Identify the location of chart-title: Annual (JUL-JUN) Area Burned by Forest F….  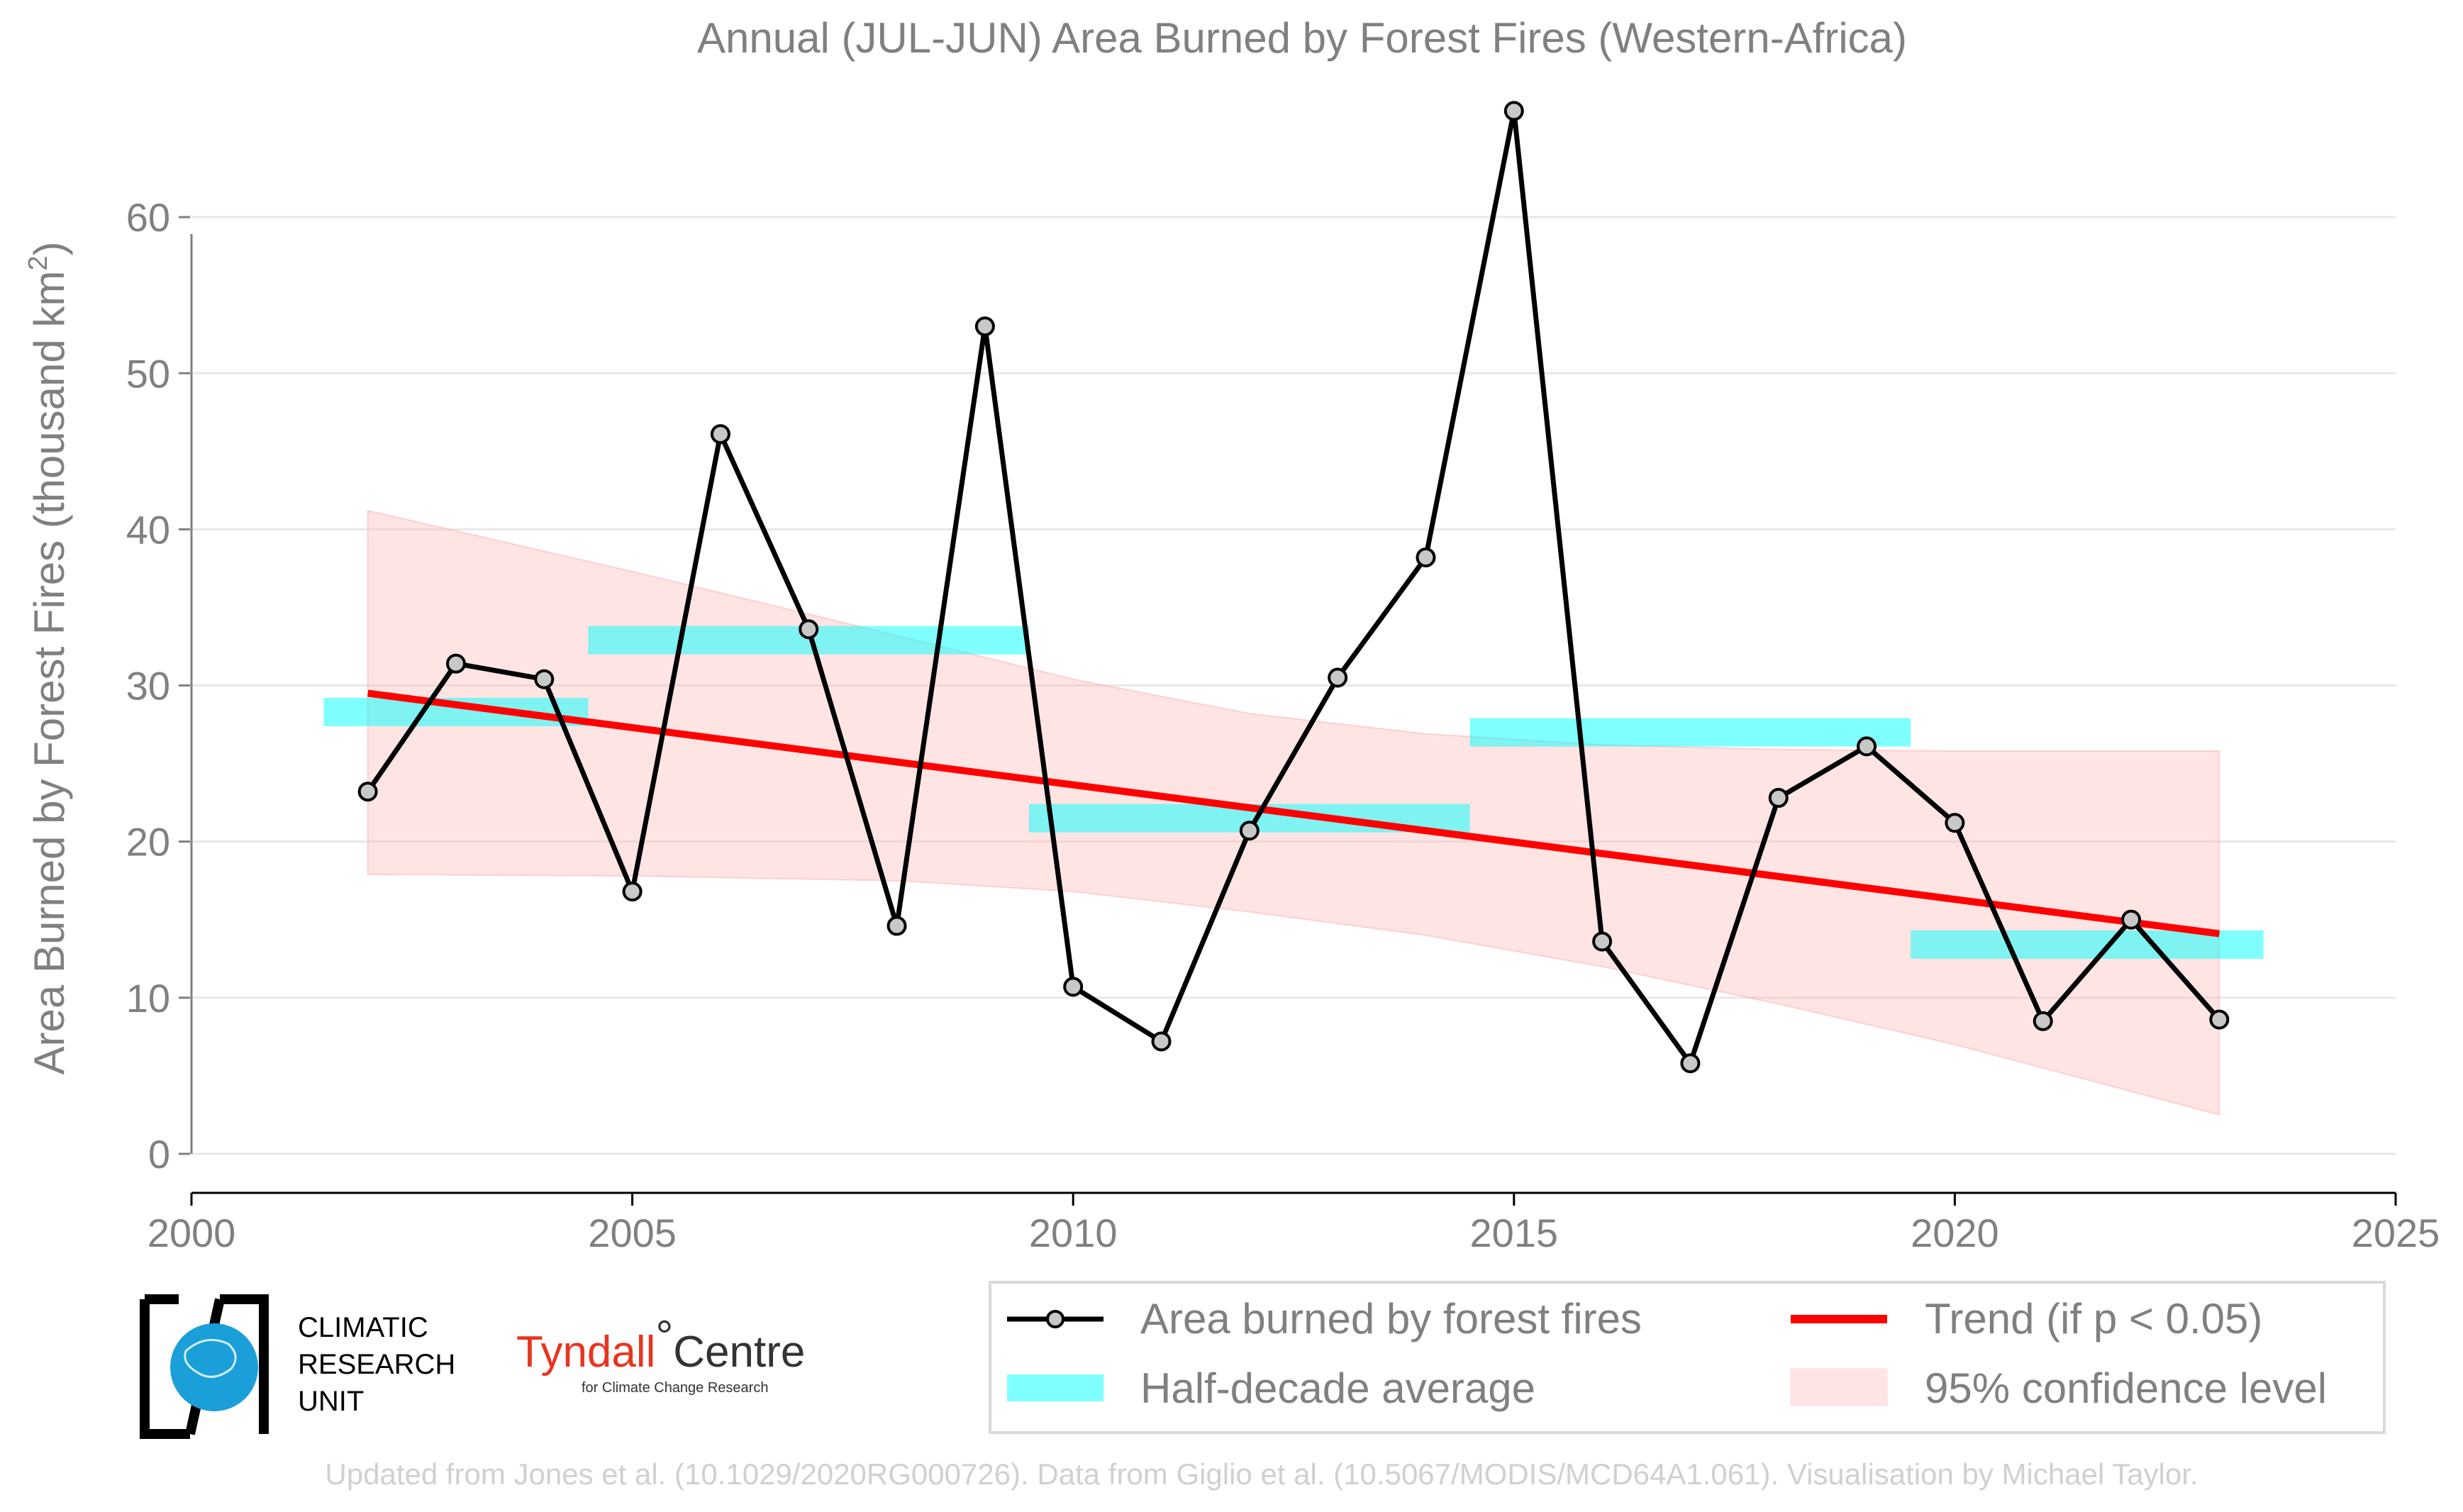
(1302, 38).